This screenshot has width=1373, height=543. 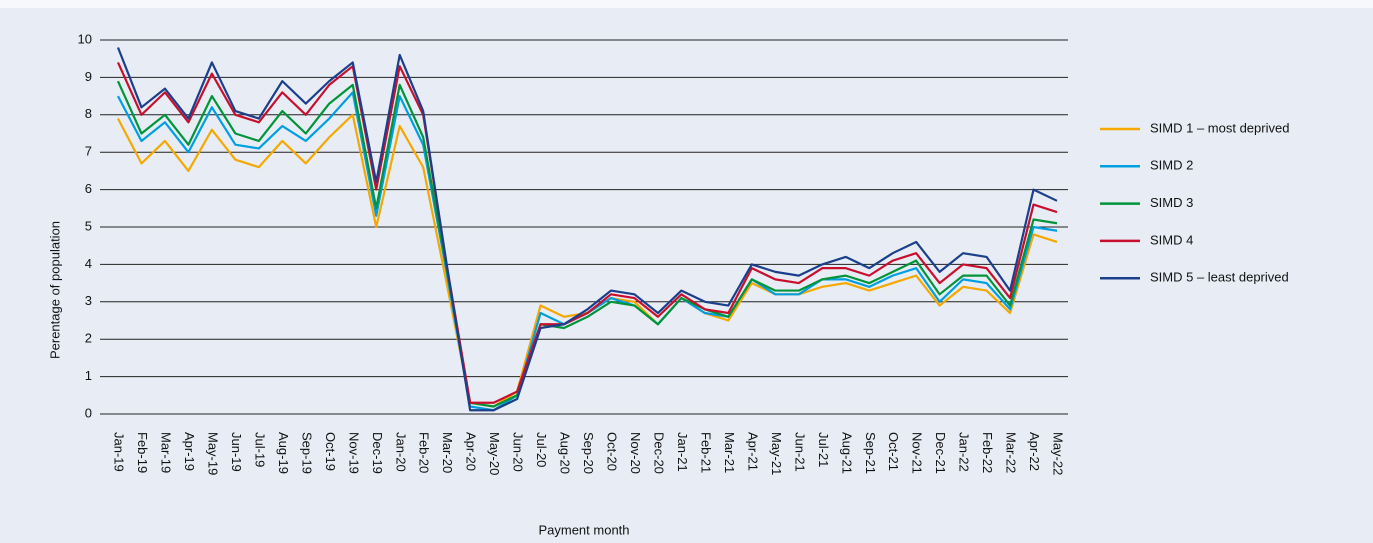 I want to click on y-tick-label: 3, so click(x=88, y=300).